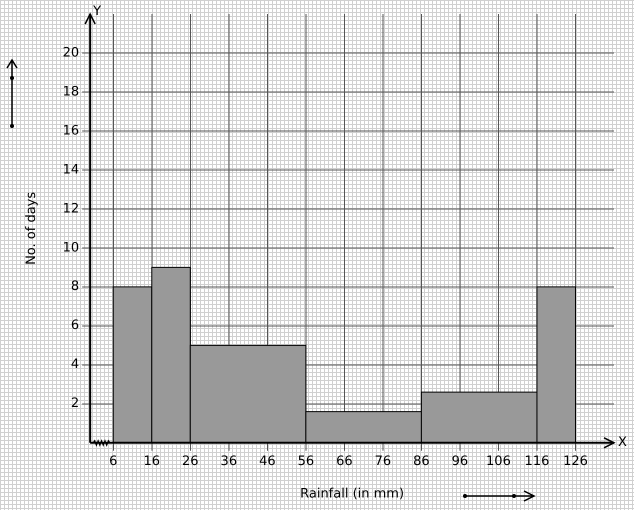  Describe the element at coordinates (71, 92) in the screenshot. I see `y-tick-label: 18` at that location.